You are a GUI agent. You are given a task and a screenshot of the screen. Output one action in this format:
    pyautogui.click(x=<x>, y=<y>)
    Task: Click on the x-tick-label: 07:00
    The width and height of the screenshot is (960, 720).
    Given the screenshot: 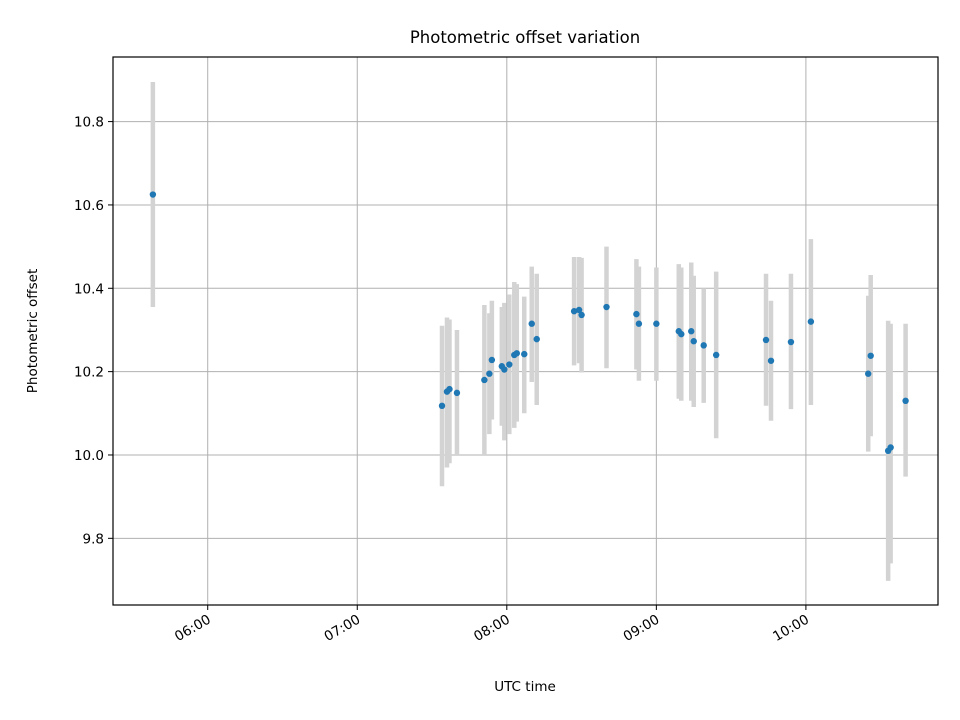 What is the action you would take?
    pyautogui.click(x=343, y=628)
    